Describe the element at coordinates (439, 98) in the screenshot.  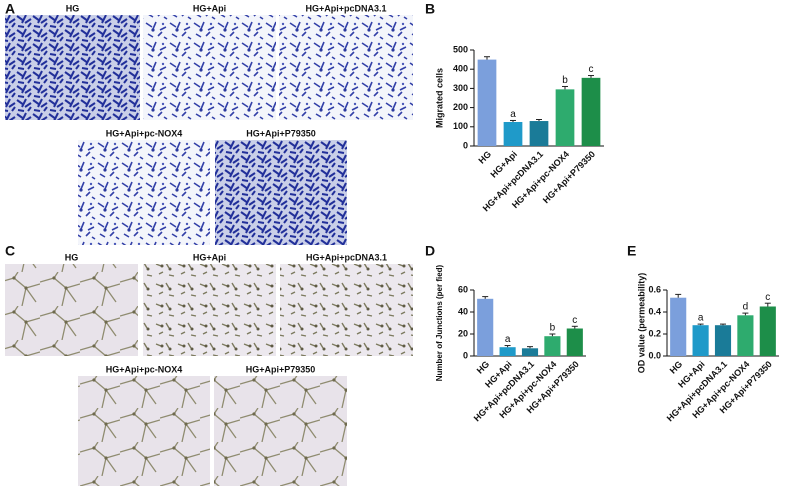
I see `y-axis-label: Migrated cells` at that location.